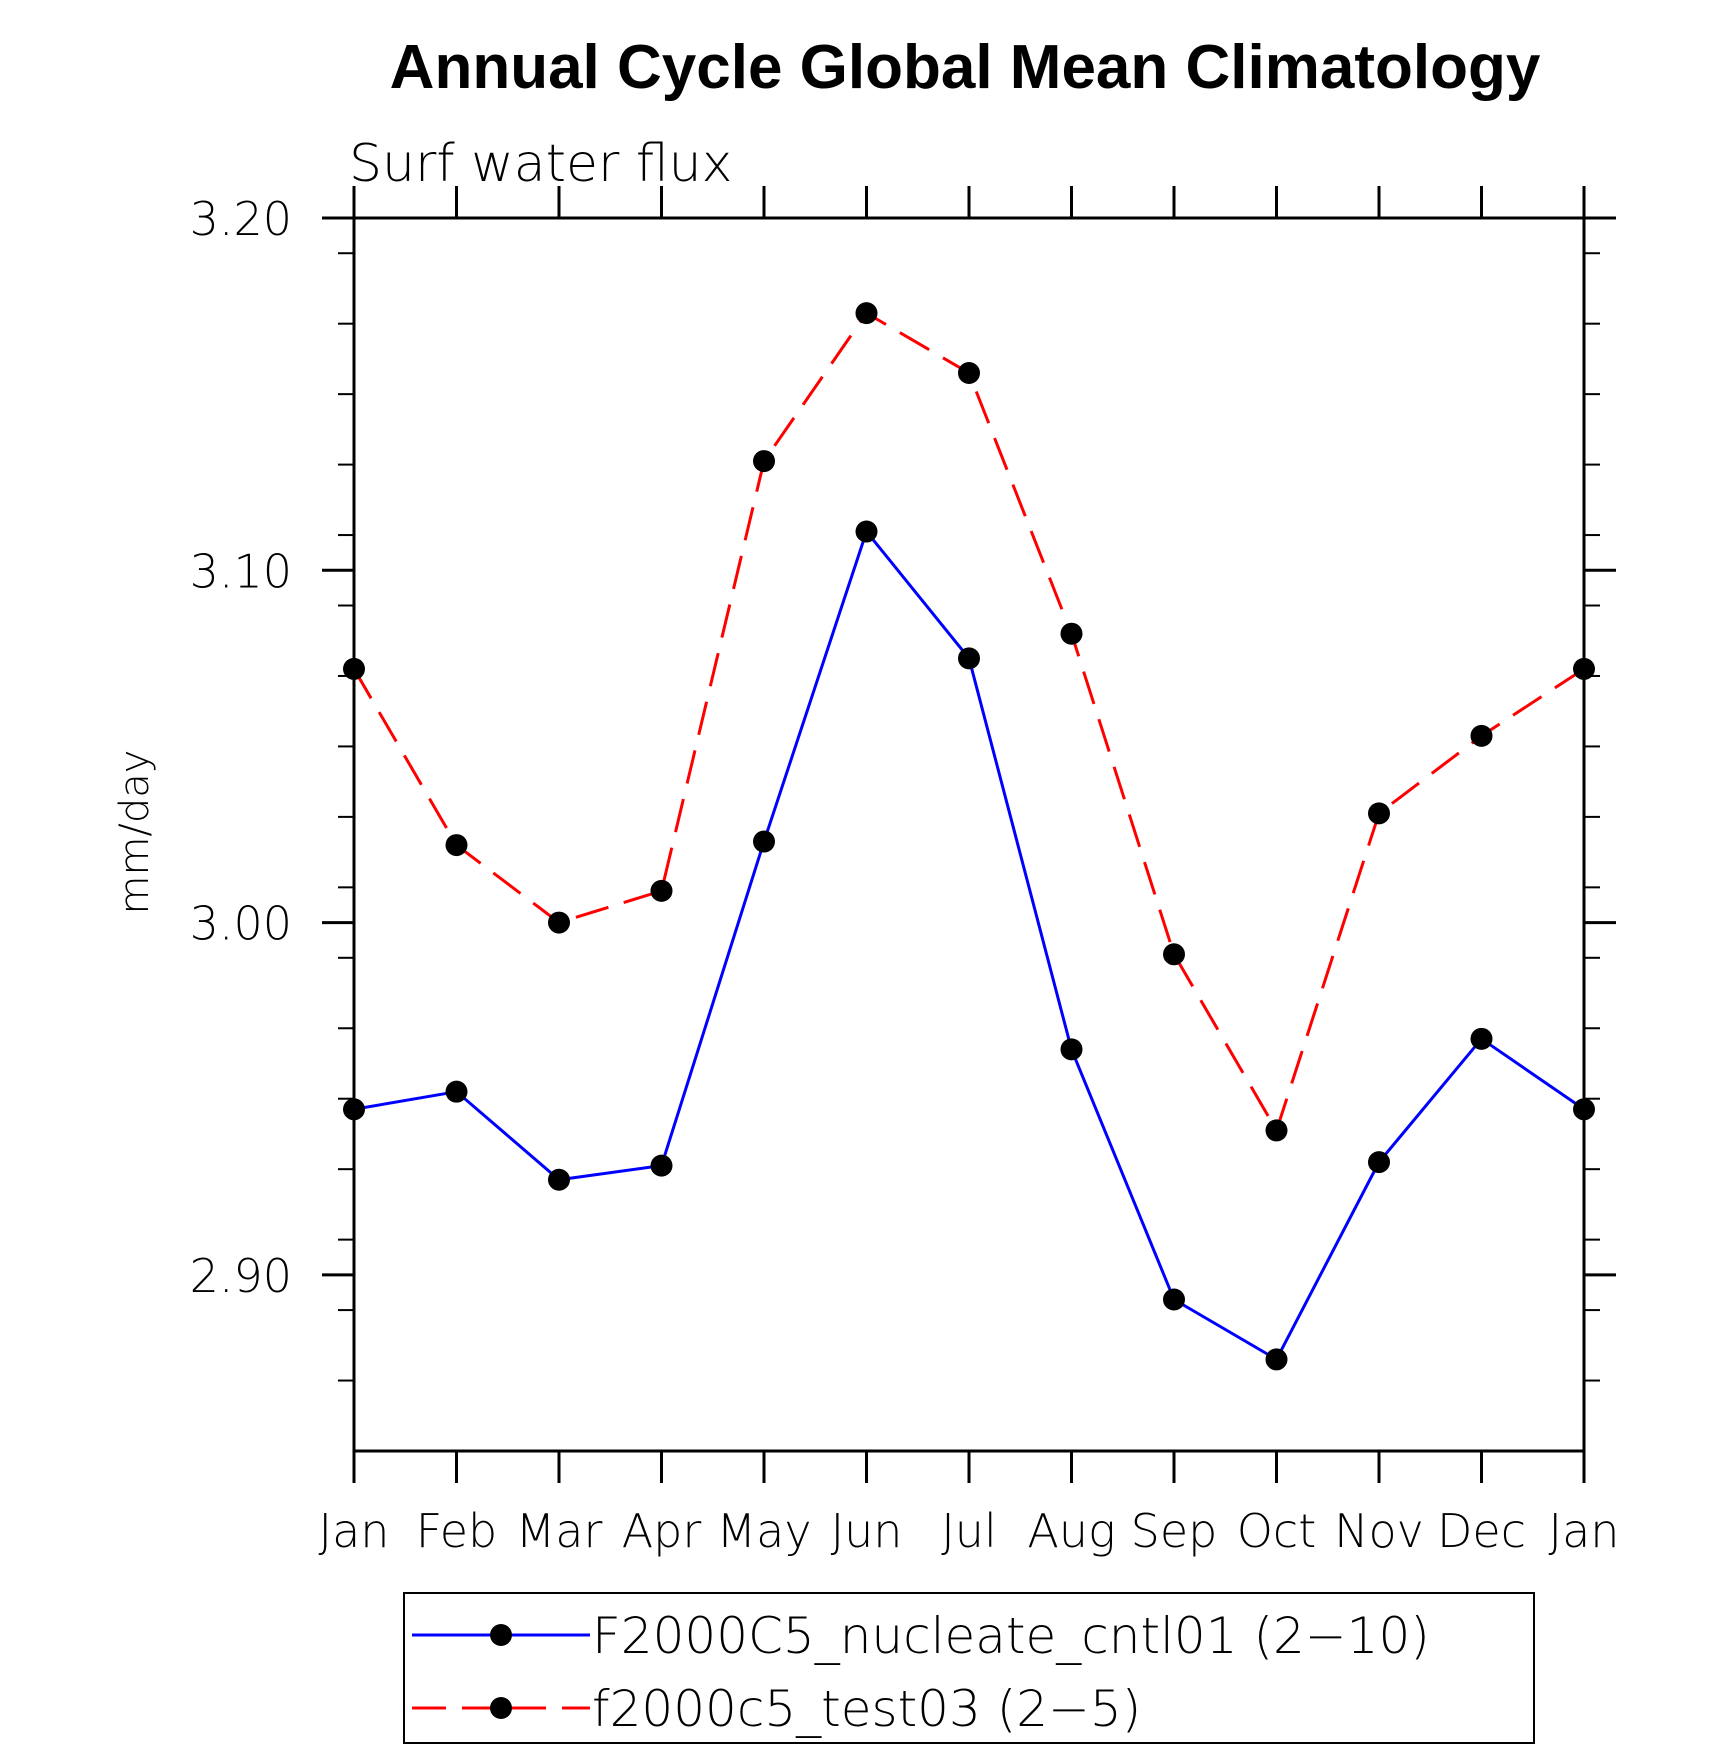 This screenshot has height=1746, width=1710. What do you see at coordinates (867, 1531) in the screenshot?
I see `x-tick-label: Jun` at bounding box center [867, 1531].